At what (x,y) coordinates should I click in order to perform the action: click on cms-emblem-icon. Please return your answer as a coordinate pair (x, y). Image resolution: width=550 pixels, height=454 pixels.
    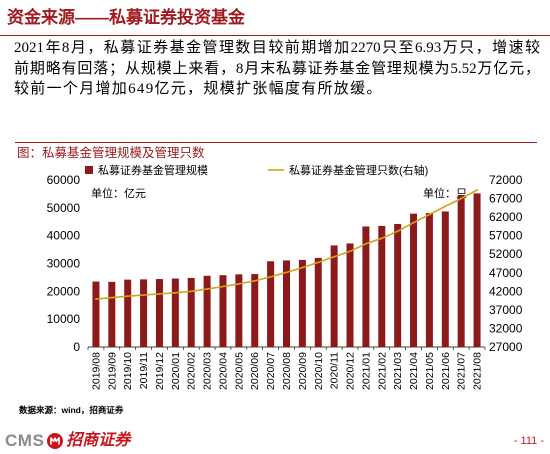
    Looking at the image, I should click on (55, 441).